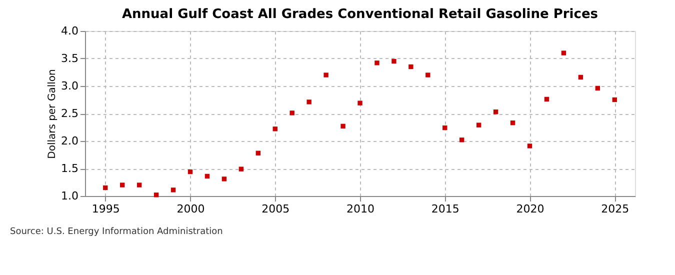  Describe the element at coordinates (530, 209) in the screenshot. I see `x-tick-label: 2020` at that location.